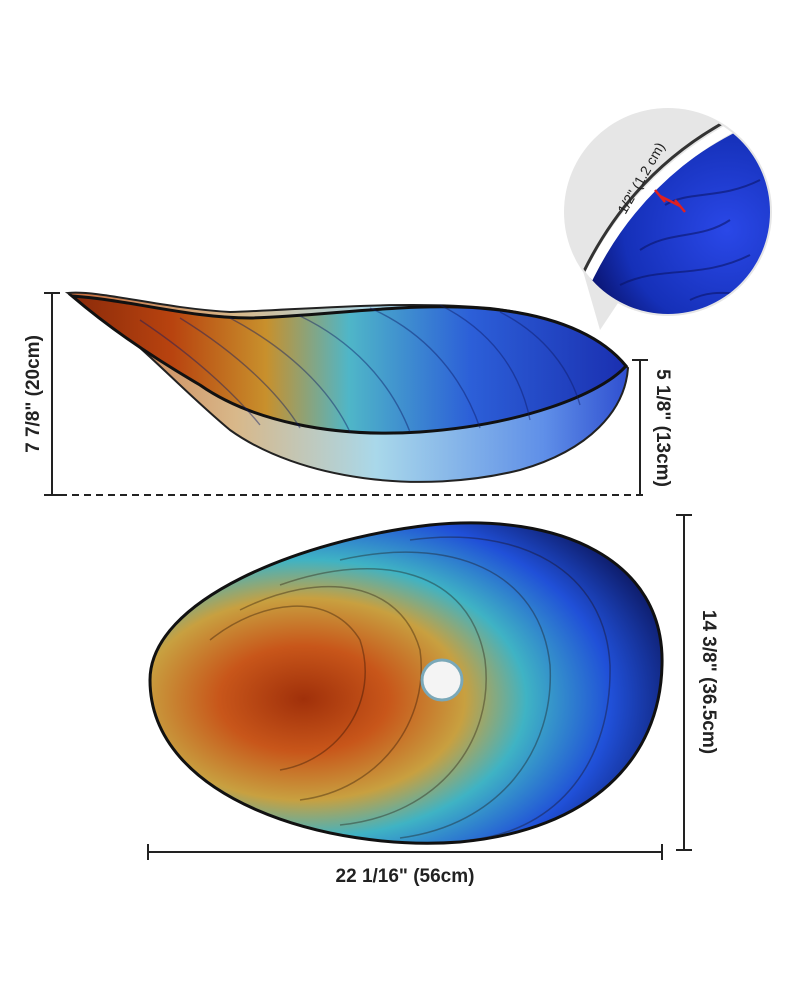  Describe the element at coordinates (708, 682) in the screenshot. I see `width-label: 14 3/8" (36.5cm)` at that location.